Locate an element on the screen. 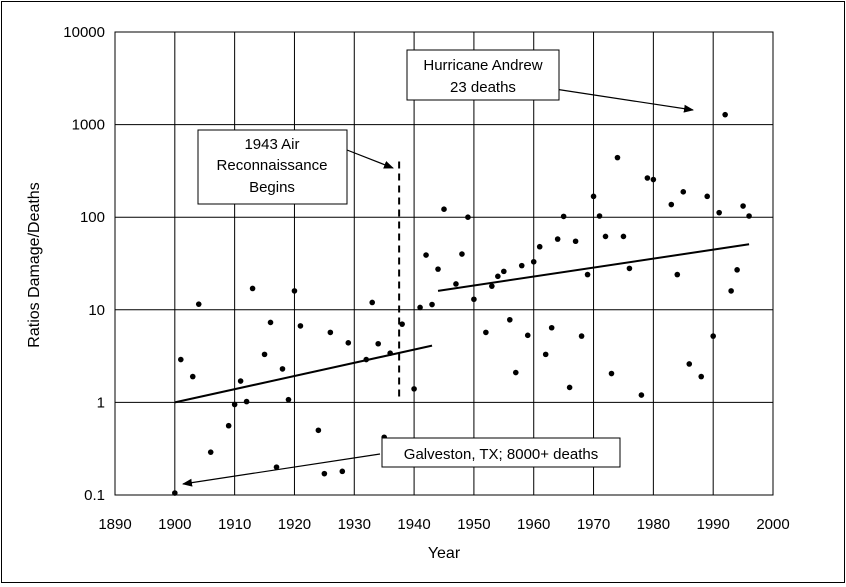 The width and height of the screenshot is (846, 587). x-tick-label: 1950 is located at coordinates (473, 524).